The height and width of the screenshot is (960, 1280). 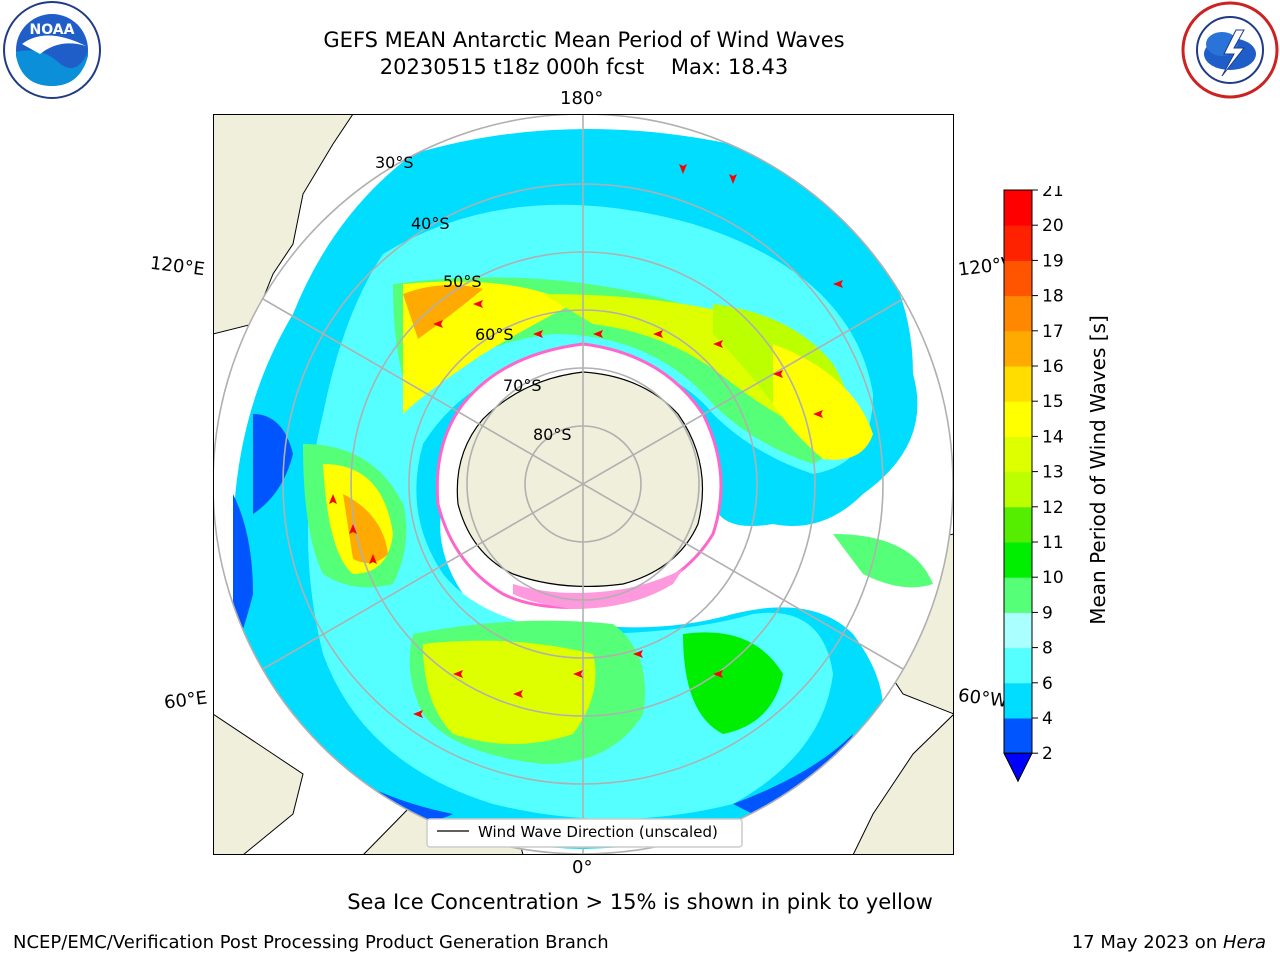 What do you see at coordinates (1147, 942) in the screenshot?
I see `credit-date: 17 May 2023 on` at bounding box center [1147, 942].